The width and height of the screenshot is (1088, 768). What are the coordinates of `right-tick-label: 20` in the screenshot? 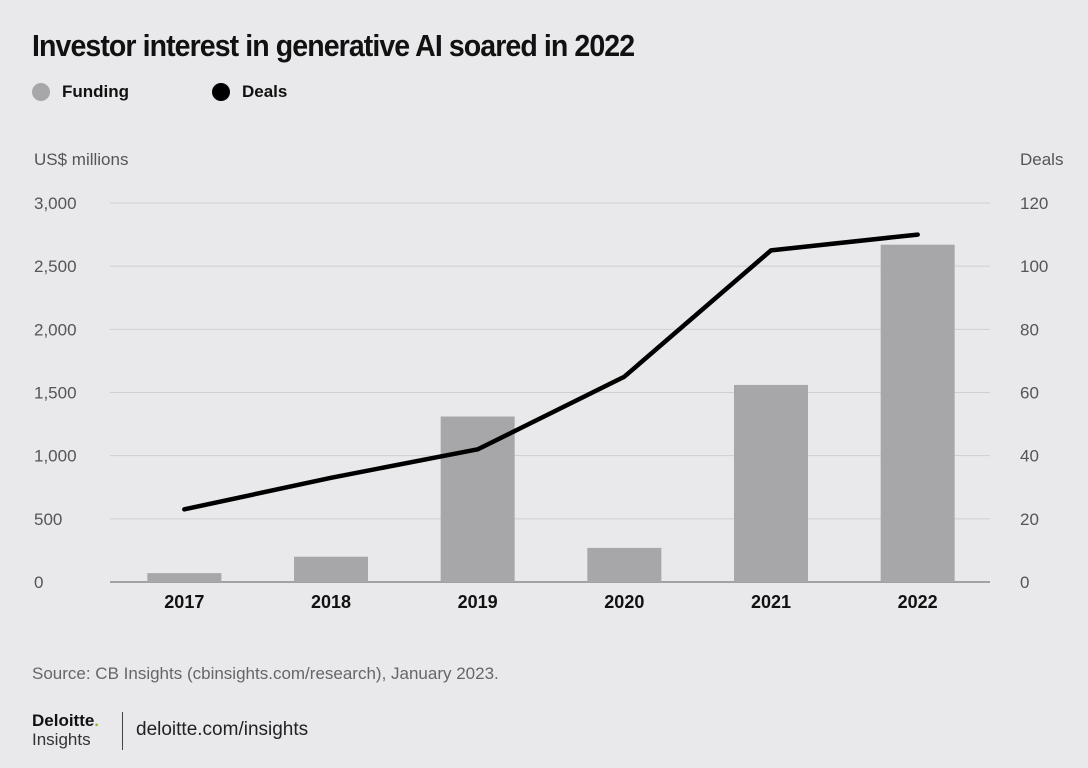 It's located at (1029, 519).